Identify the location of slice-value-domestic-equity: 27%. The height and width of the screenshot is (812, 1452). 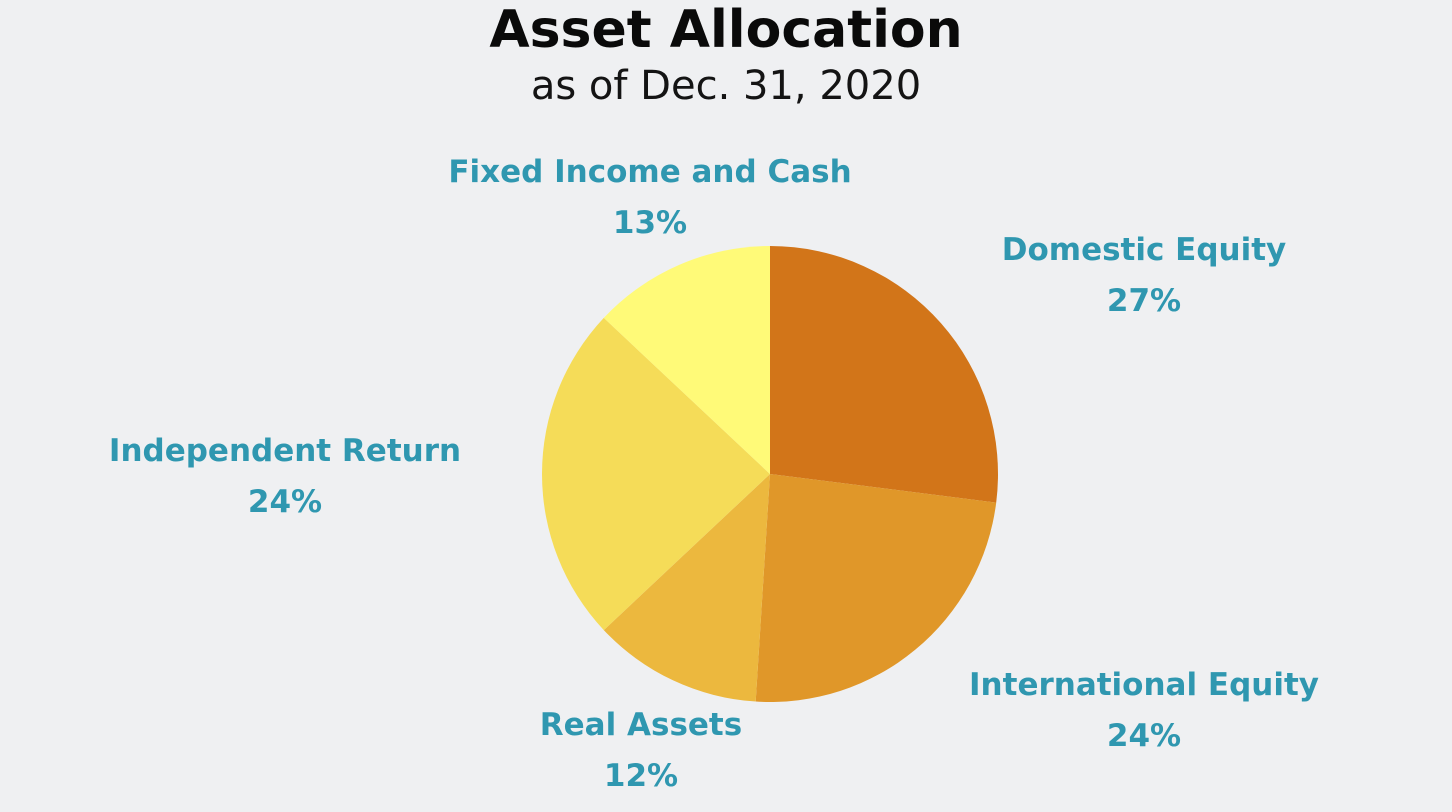
(1144, 301).